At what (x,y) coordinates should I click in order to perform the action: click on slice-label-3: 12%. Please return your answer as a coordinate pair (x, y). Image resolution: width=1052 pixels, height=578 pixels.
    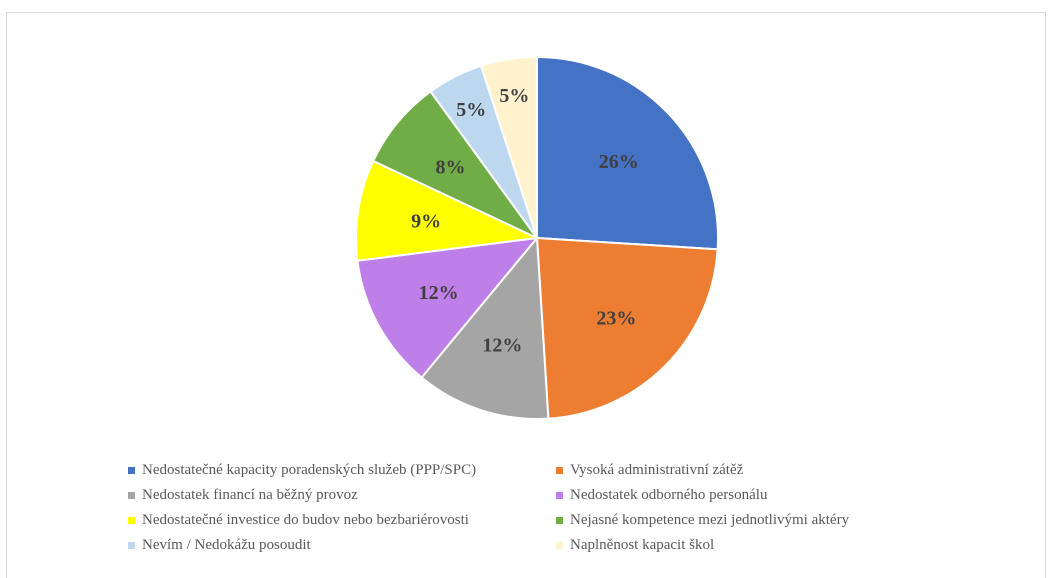
    Looking at the image, I should click on (502, 346).